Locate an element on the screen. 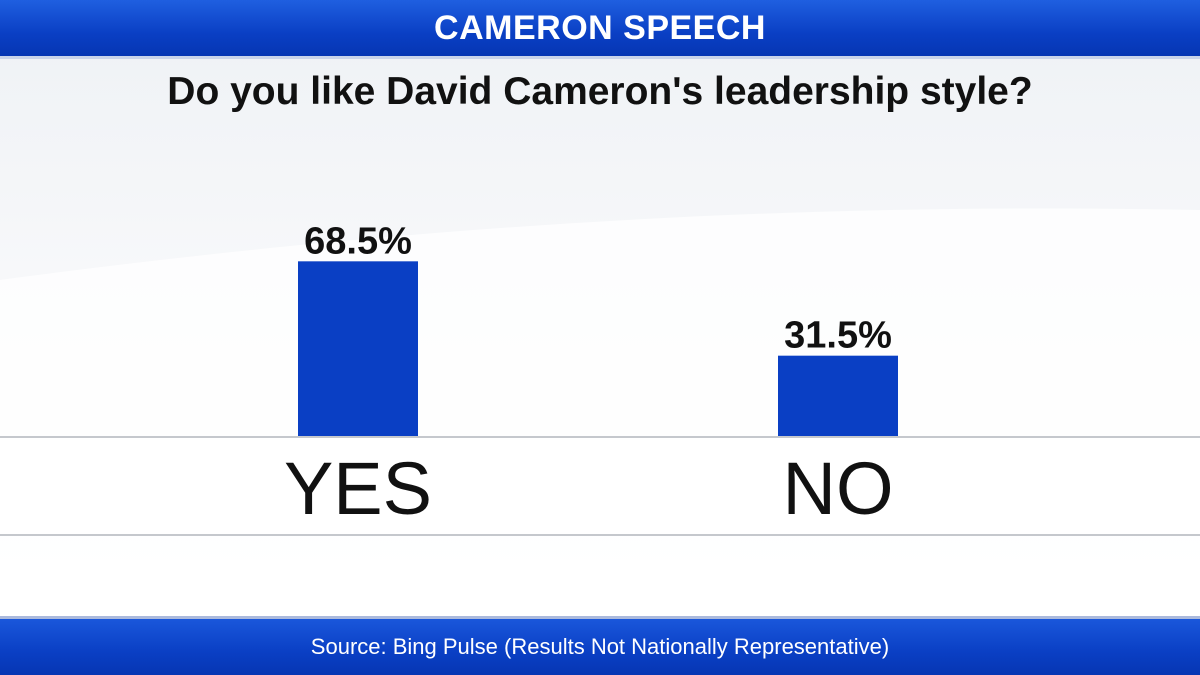  header-divider is located at coordinates (600, 57).